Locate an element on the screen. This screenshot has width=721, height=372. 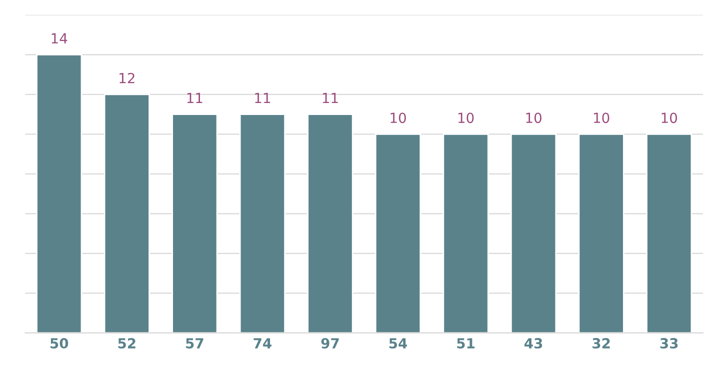
x-tick-label: 52 is located at coordinates (127, 343).